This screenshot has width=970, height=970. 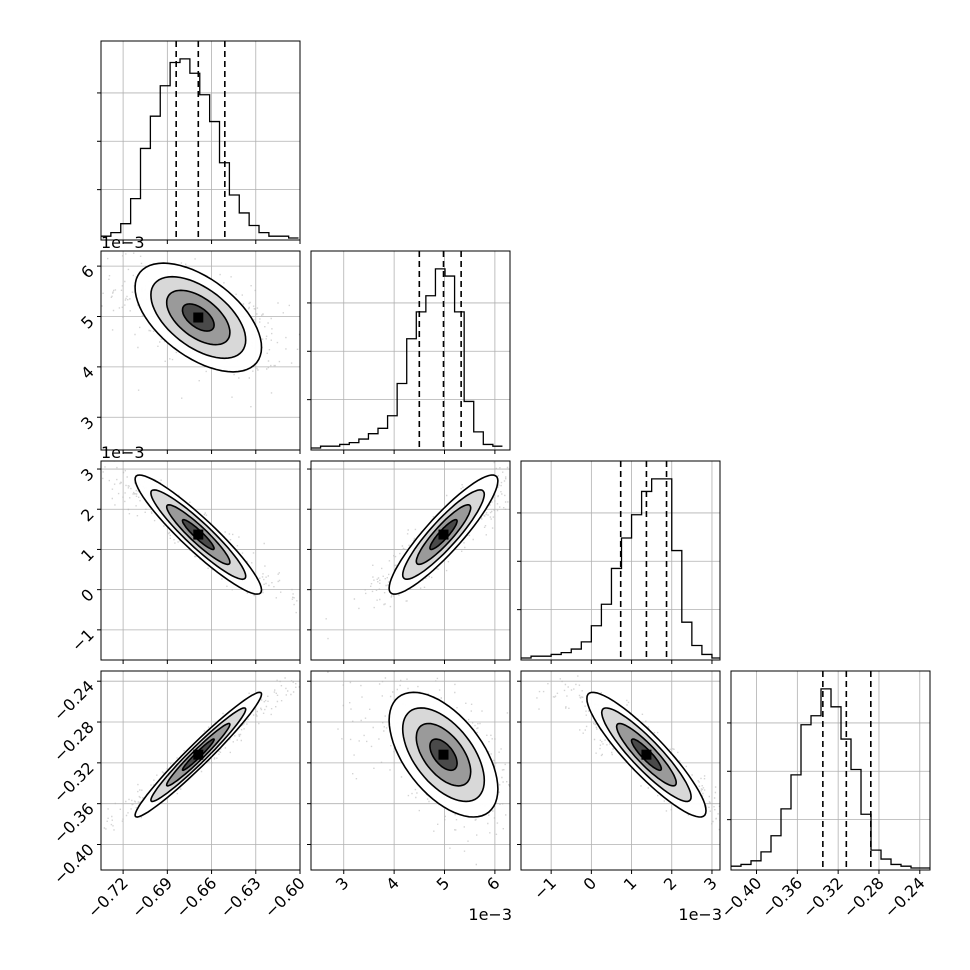 I want to click on y-tick-label: 5, so click(x=87, y=322).